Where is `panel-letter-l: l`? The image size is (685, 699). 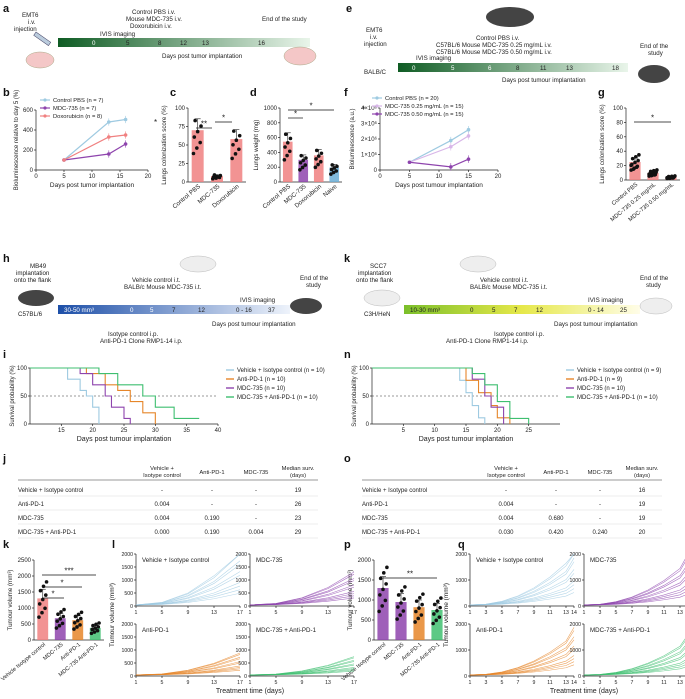
panel-letter-l: l is located at coordinates (113, 545).